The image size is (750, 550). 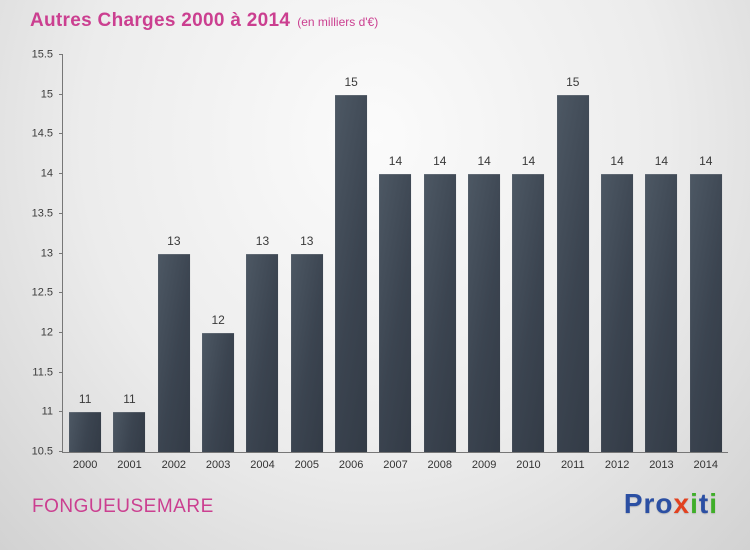 I want to click on value-label-2003: 12, so click(x=218, y=319).